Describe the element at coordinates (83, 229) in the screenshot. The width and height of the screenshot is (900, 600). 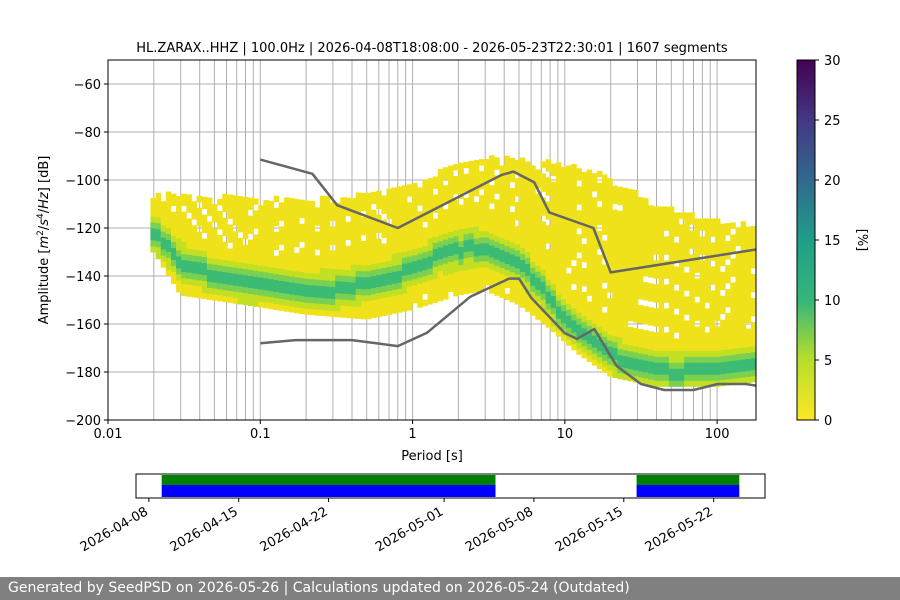
I see `y-tick-label: −120` at that location.